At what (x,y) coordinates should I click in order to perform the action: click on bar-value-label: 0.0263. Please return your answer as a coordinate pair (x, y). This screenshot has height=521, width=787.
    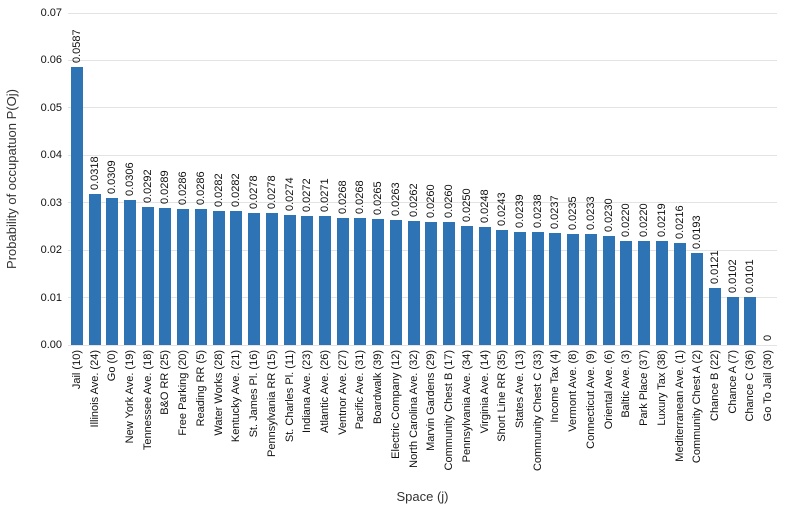
    Looking at the image, I should click on (395, 199).